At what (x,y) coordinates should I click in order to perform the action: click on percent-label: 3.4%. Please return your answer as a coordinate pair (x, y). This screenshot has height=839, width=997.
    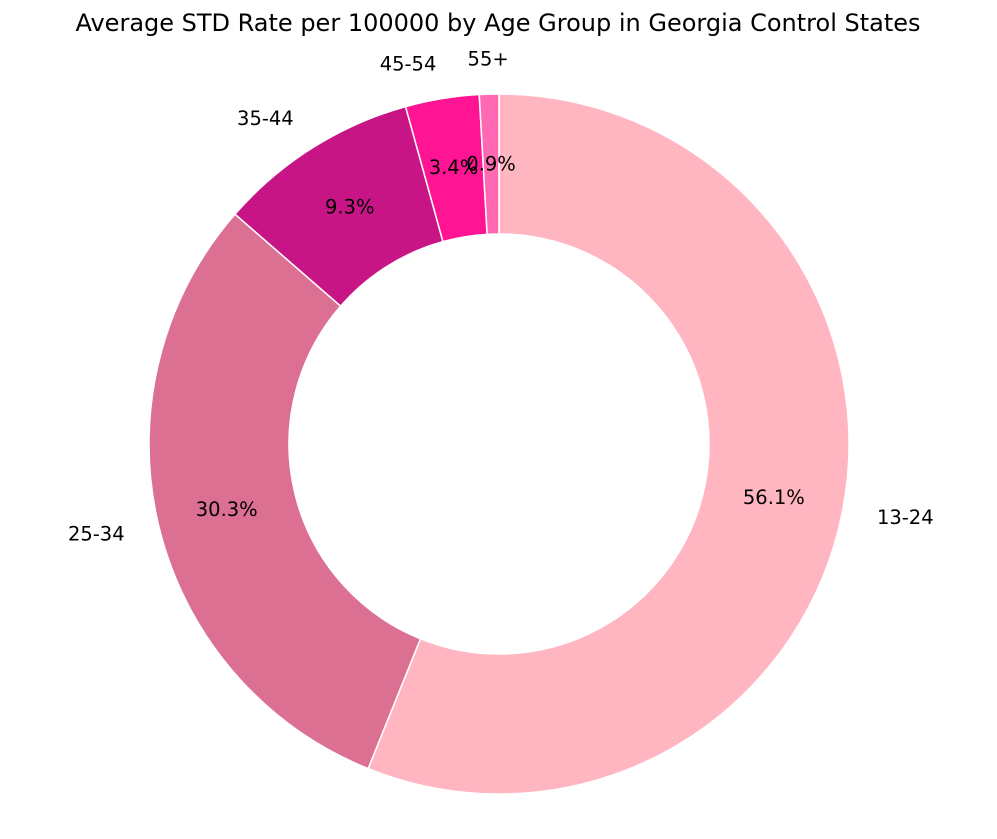
    Looking at the image, I should click on (454, 167).